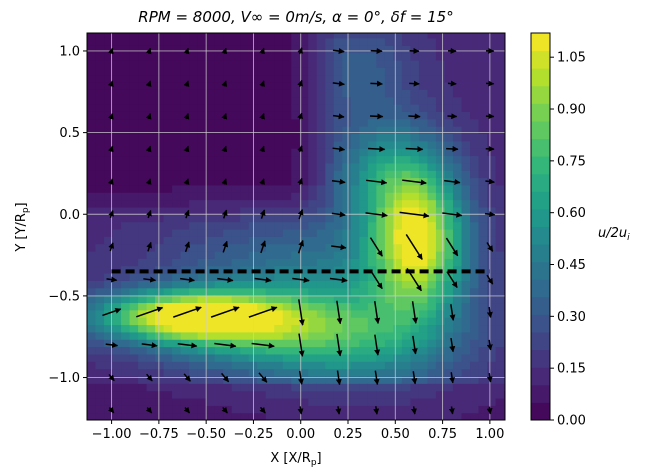  What do you see at coordinates (442, 434) in the screenshot?
I see `x-tick-label: 0.75` at bounding box center [442, 434].